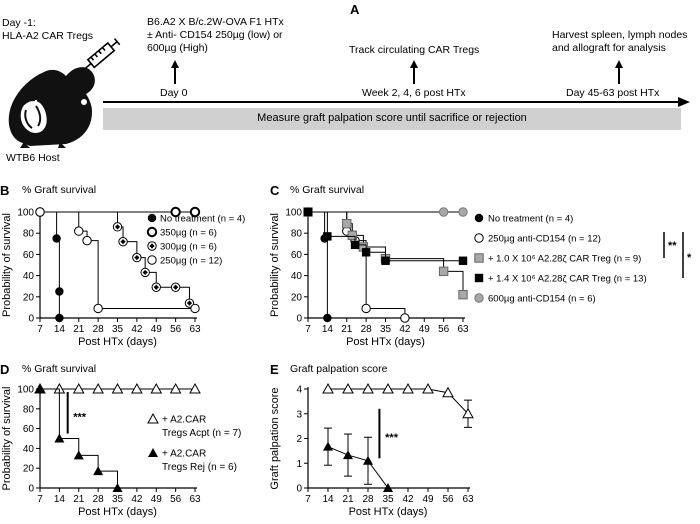 This screenshot has width=700, height=524. Describe the element at coordinates (308, 329) in the screenshot. I see `chart-c-x-tick-label: 7` at that location.